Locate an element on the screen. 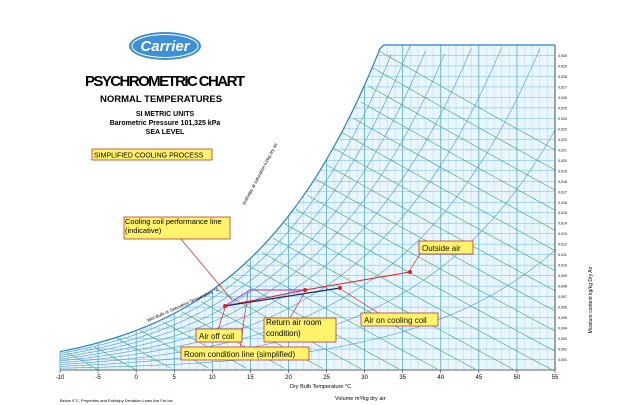 This screenshot has height=405, width=621. moisture-tick-label: 0,029 is located at coordinates (562, 66).